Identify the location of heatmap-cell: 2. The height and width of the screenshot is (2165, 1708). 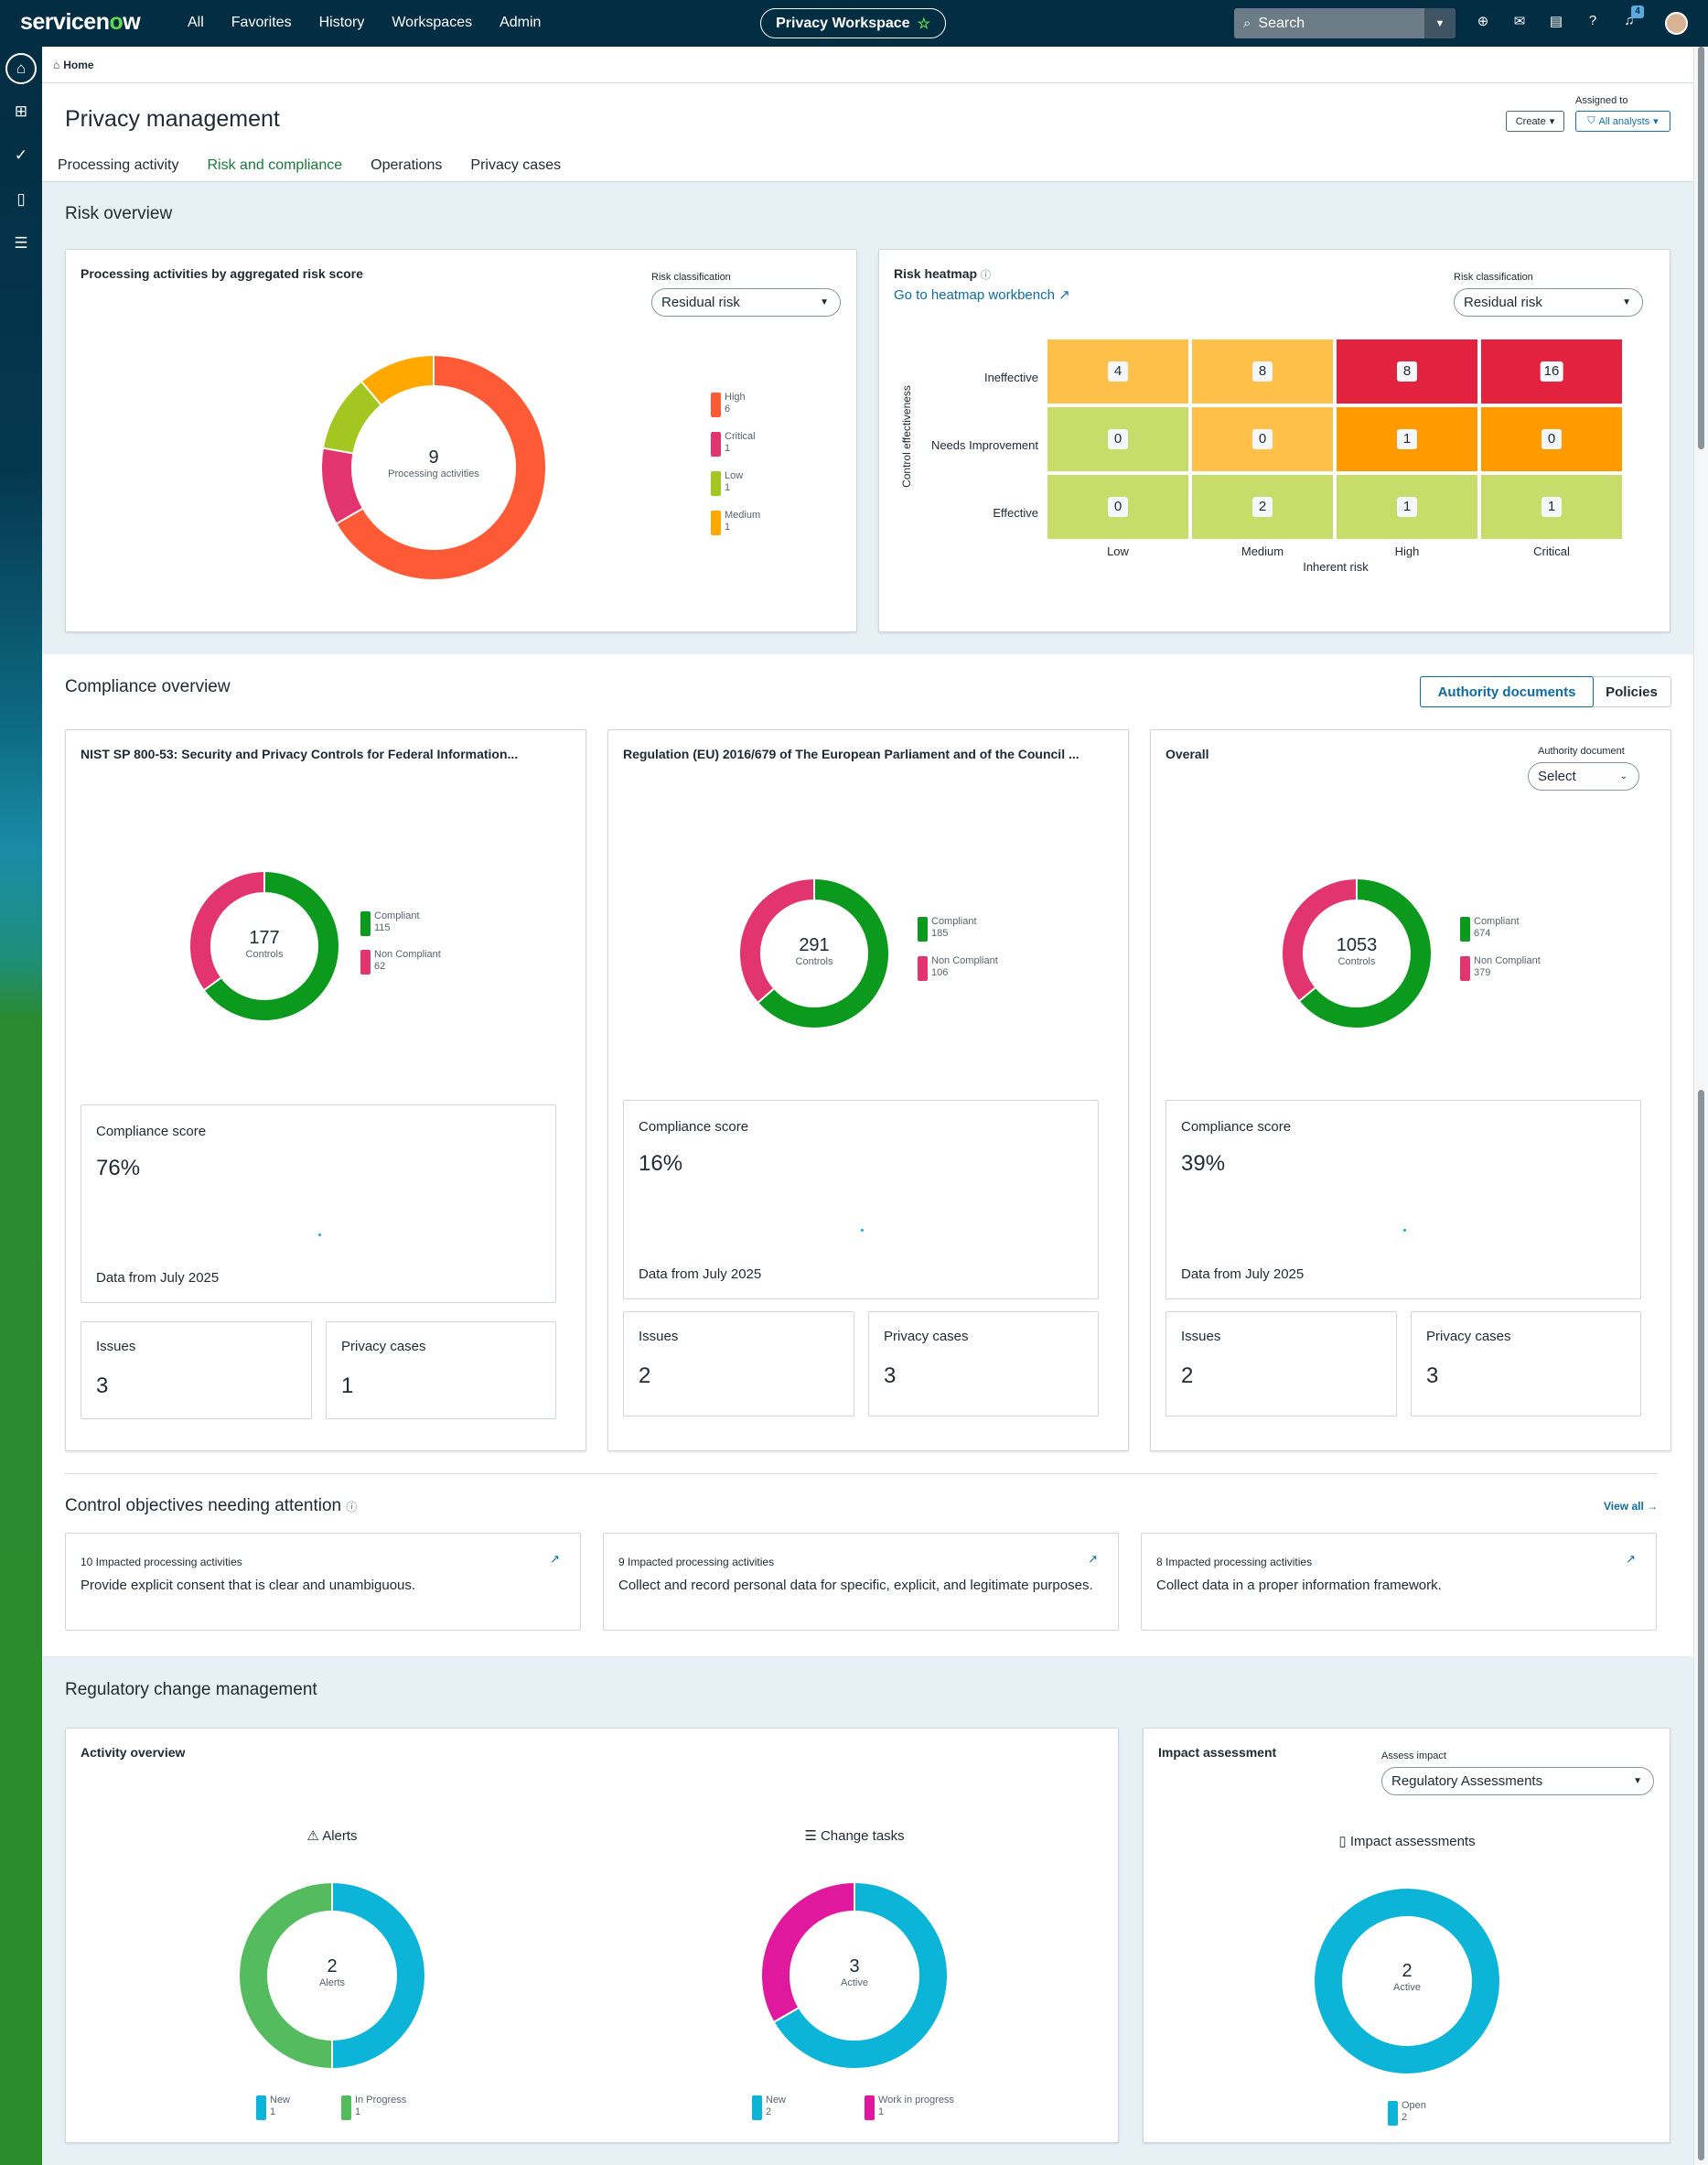
(1262, 507).